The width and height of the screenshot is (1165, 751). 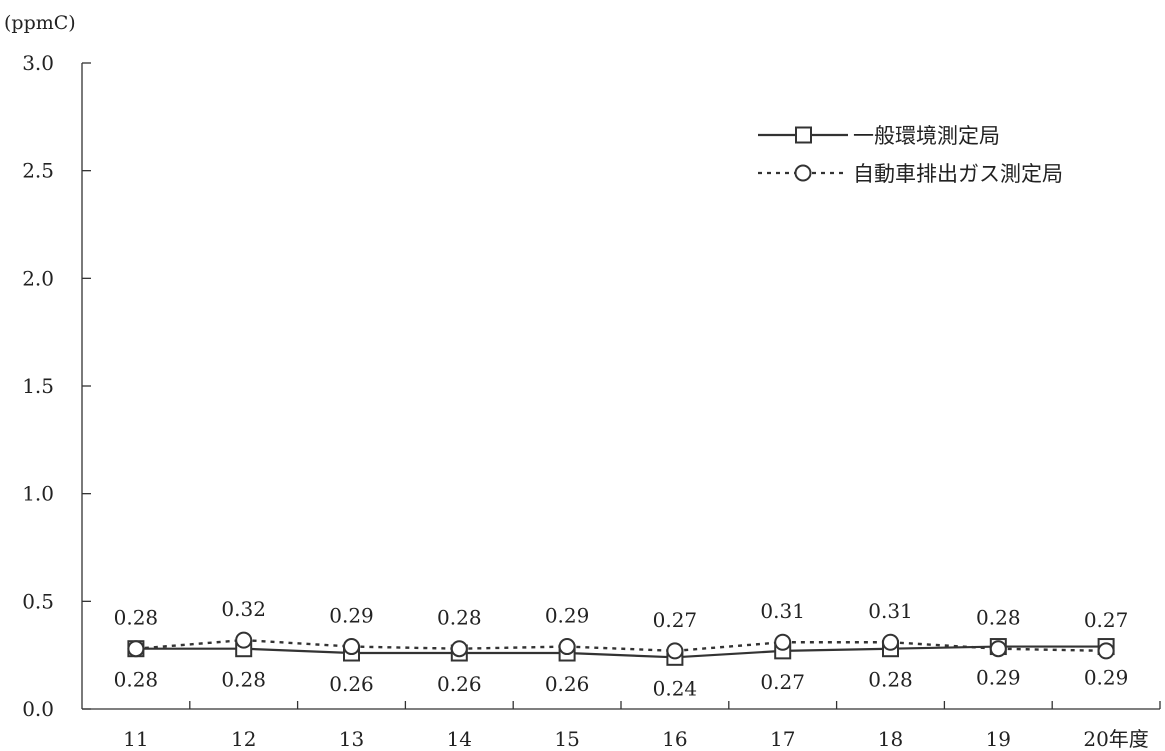 What do you see at coordinates (803, 173) in the screenshot?
I see `legend-marker-circle` at bounding box center [803, 173].